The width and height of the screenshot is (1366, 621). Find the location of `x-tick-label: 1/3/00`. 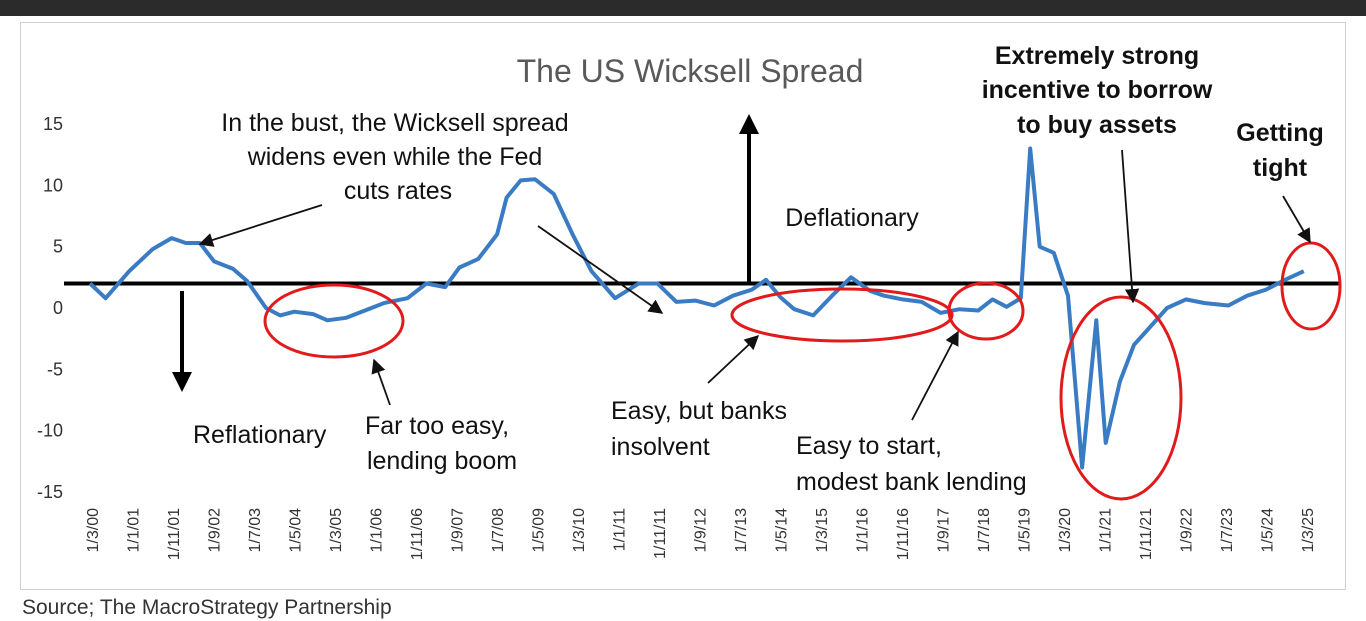

x-tick-label: 1/3/00 is located at coordinates (93, 530).